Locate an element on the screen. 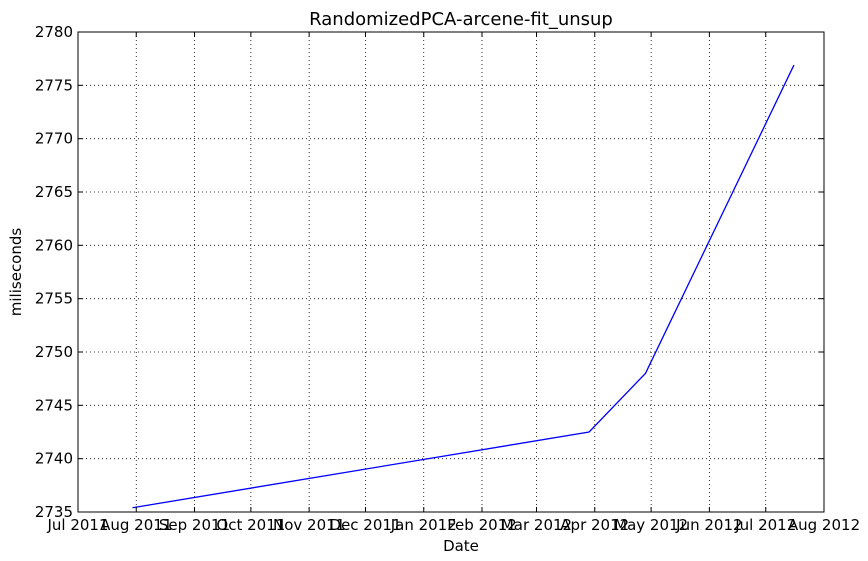 The image size is (868, 561). x-tick-label: Aug 2012 is located at coordinates (824, 525).